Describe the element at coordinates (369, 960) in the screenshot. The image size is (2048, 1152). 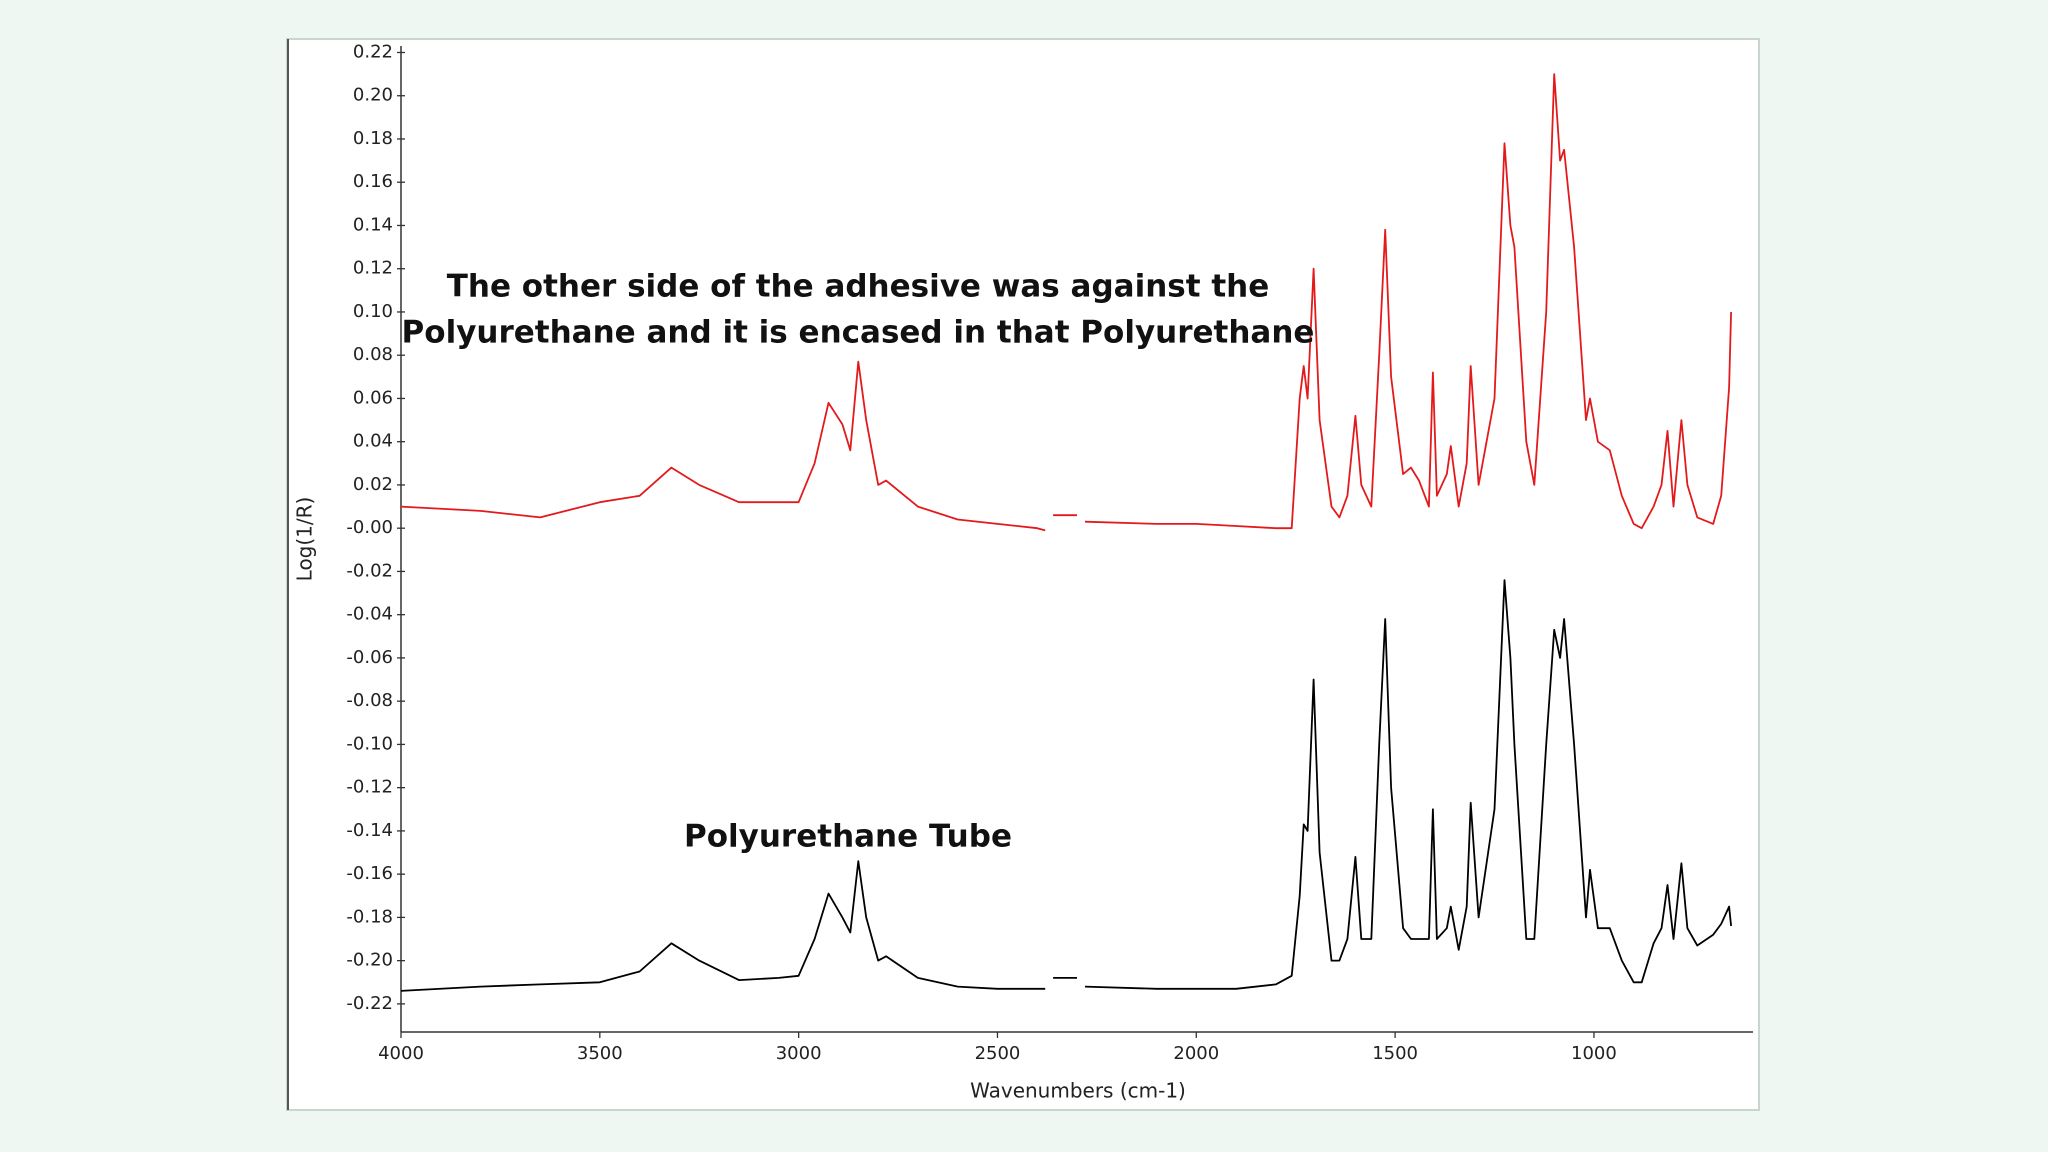
I see `y-tick-label: -0.20` at that location.